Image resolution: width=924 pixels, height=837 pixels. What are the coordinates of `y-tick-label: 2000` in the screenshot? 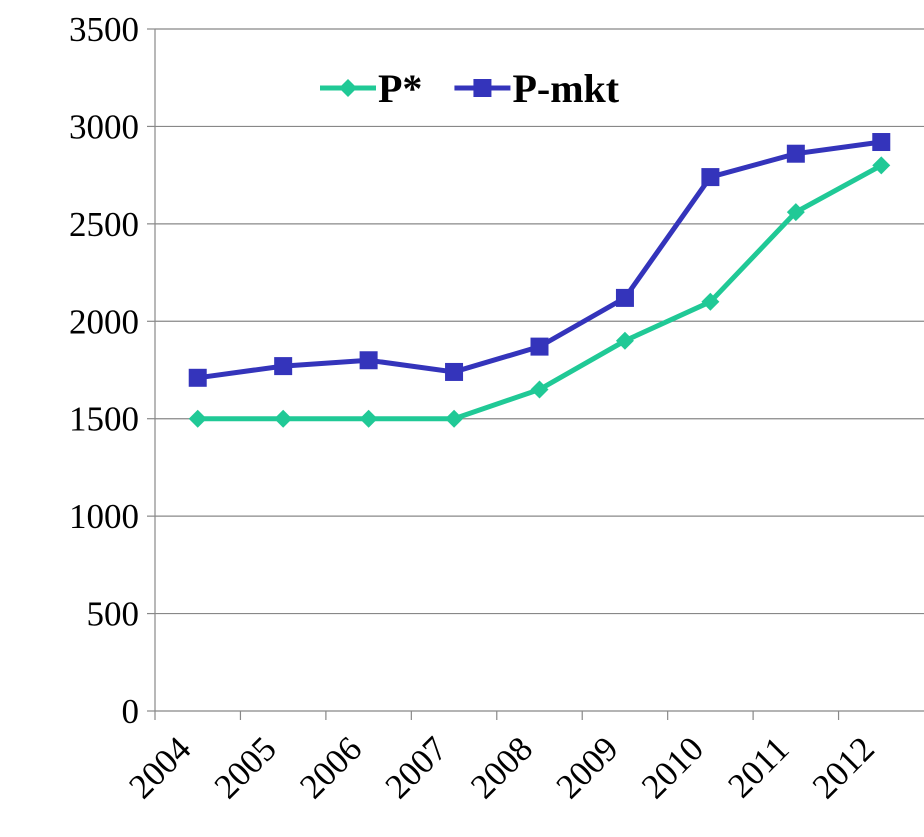 It's located at (104, 321).